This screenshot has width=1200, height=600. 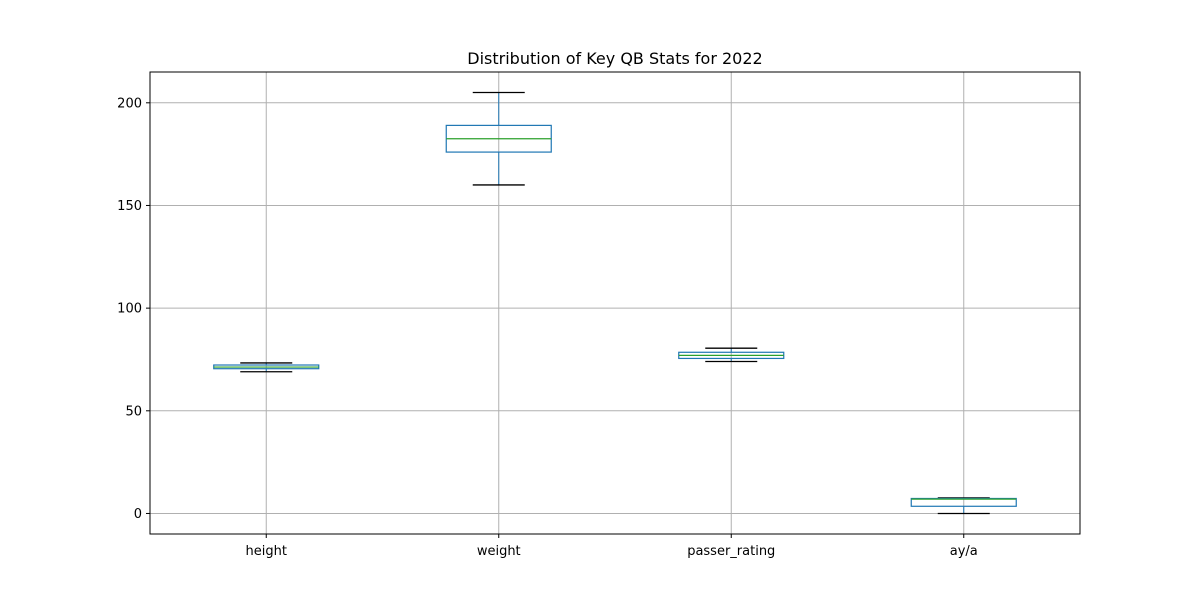 I want to click on y-tick-label: 0, so click(x=138, y=514).